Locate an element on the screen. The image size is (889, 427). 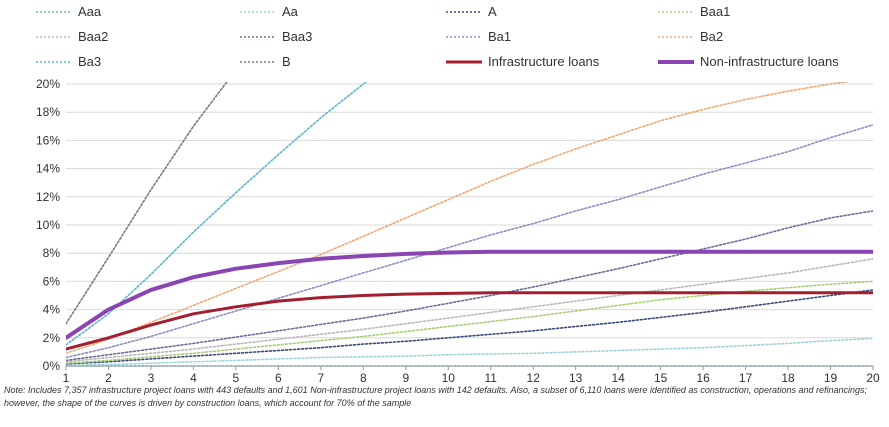
y-tick-label: 16% is located at coordinates (48, 140).